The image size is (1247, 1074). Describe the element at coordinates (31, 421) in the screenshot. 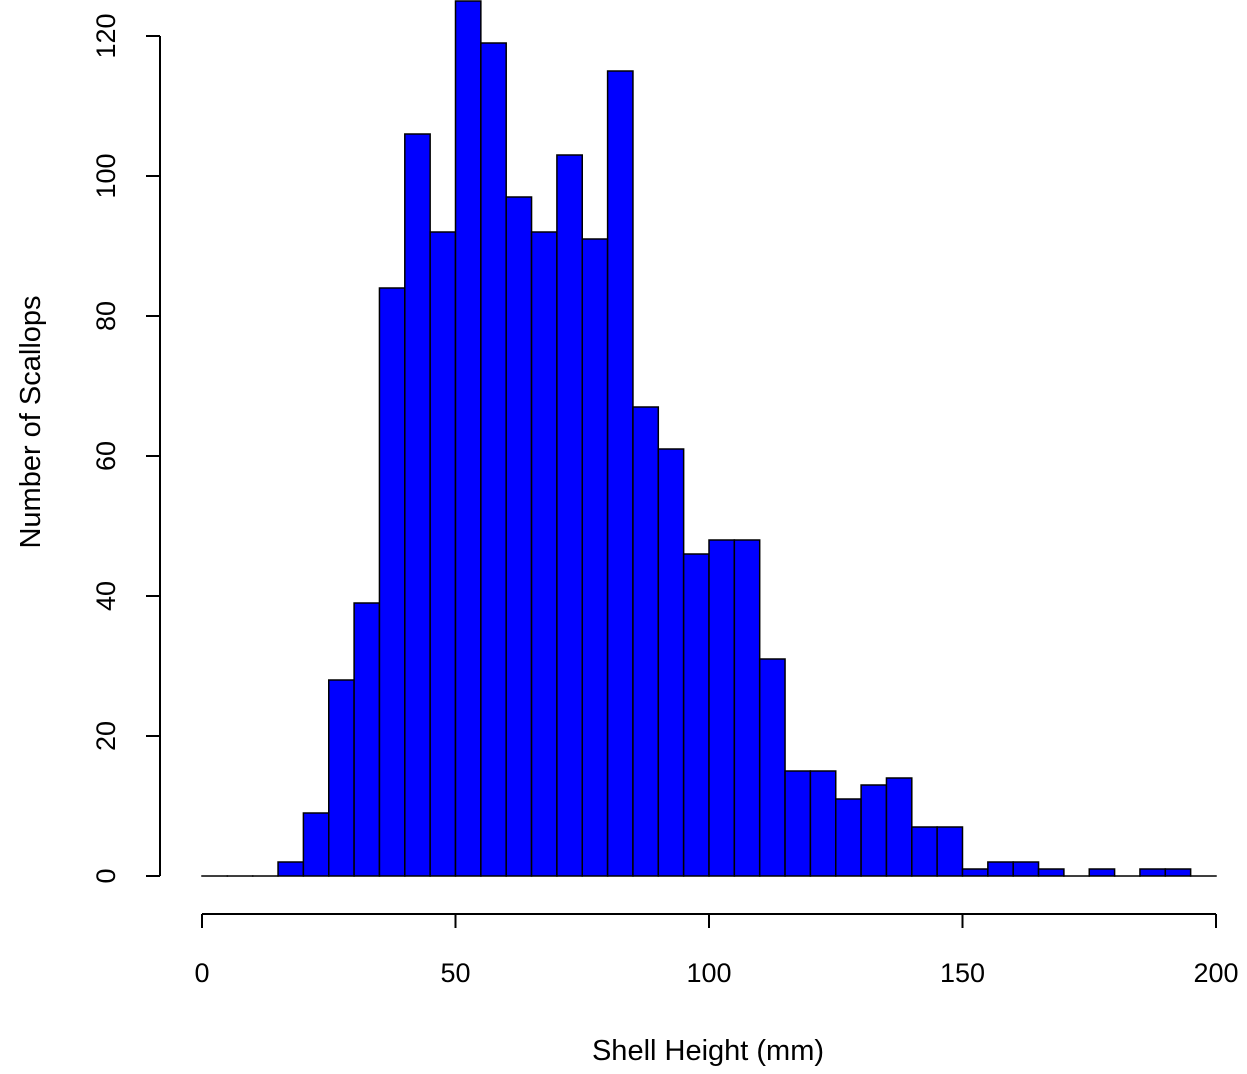

I see `y-axis-title: Number of Scallops` at that location.